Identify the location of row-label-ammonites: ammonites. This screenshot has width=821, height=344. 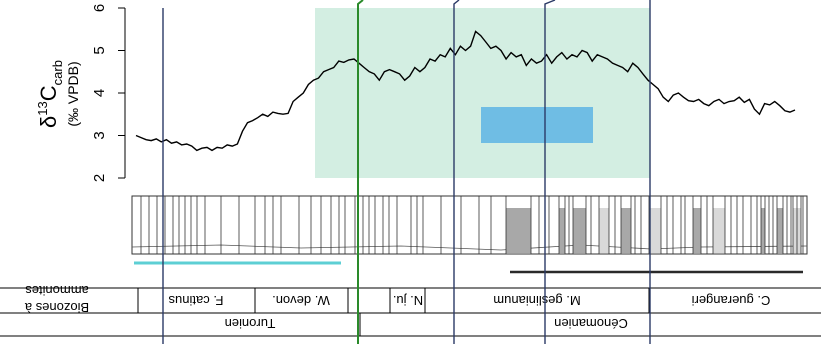
(57, 290).